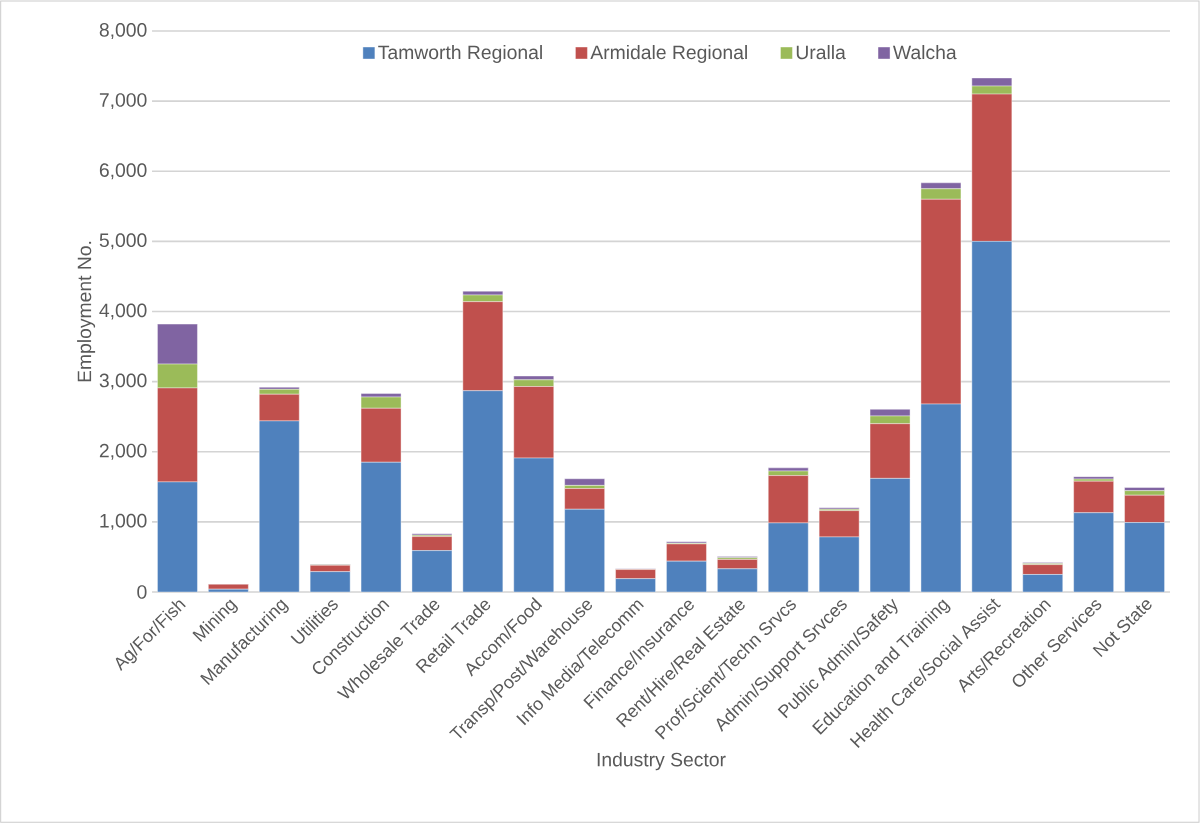 This screenshot has width=1200, height=823. I want to click on y-tick-label: 1,000, so click(123, 521).